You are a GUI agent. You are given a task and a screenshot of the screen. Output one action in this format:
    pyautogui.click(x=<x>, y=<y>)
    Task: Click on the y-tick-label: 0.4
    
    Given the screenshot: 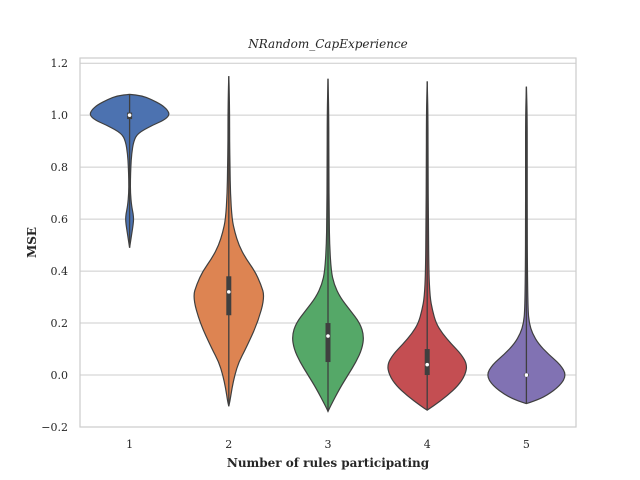 What is the action you would take?
    pyautogui.click(x=60, y=271)
    